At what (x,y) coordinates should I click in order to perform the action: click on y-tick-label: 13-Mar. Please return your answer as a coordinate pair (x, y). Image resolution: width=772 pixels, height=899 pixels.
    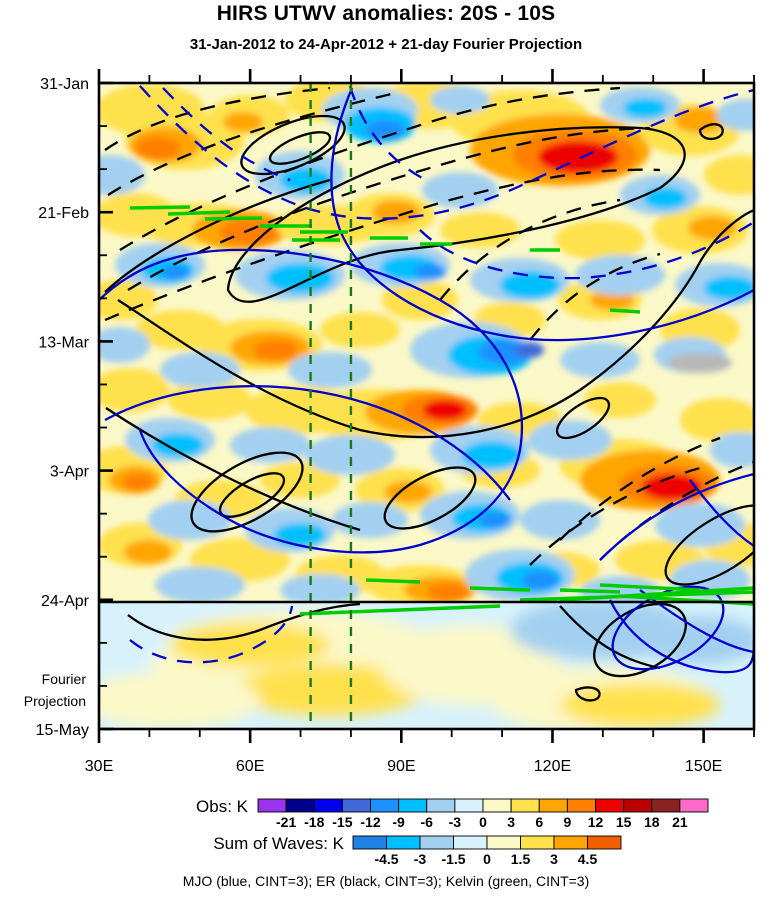
    Looking at the image, I should click on (63, 342).